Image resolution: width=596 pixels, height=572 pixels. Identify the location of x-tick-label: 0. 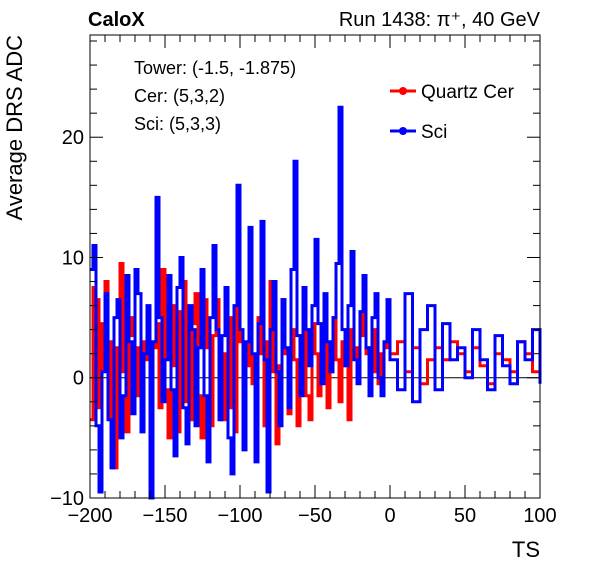
(389, 516).